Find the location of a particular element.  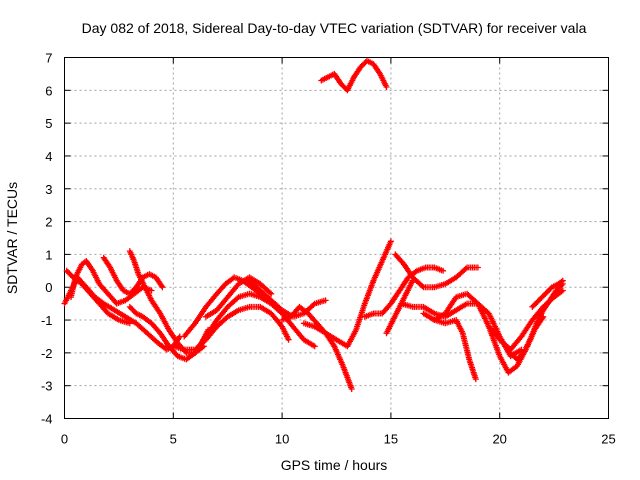

y-tick-label: -2 is located at coordinates (47, 353).